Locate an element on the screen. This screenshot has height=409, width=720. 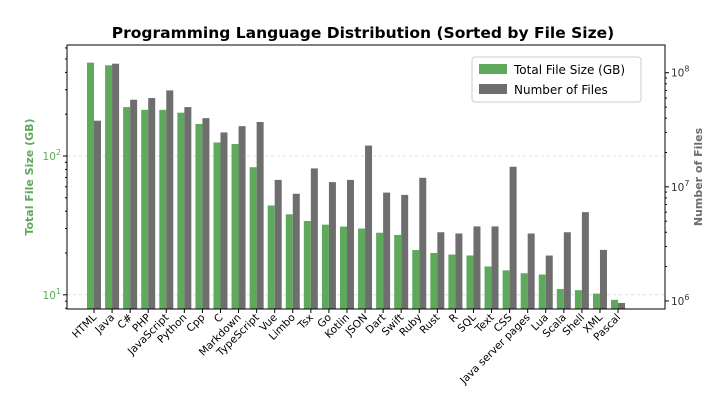
right-tick-label: 10⁷ is located at coordinates (680, 186).